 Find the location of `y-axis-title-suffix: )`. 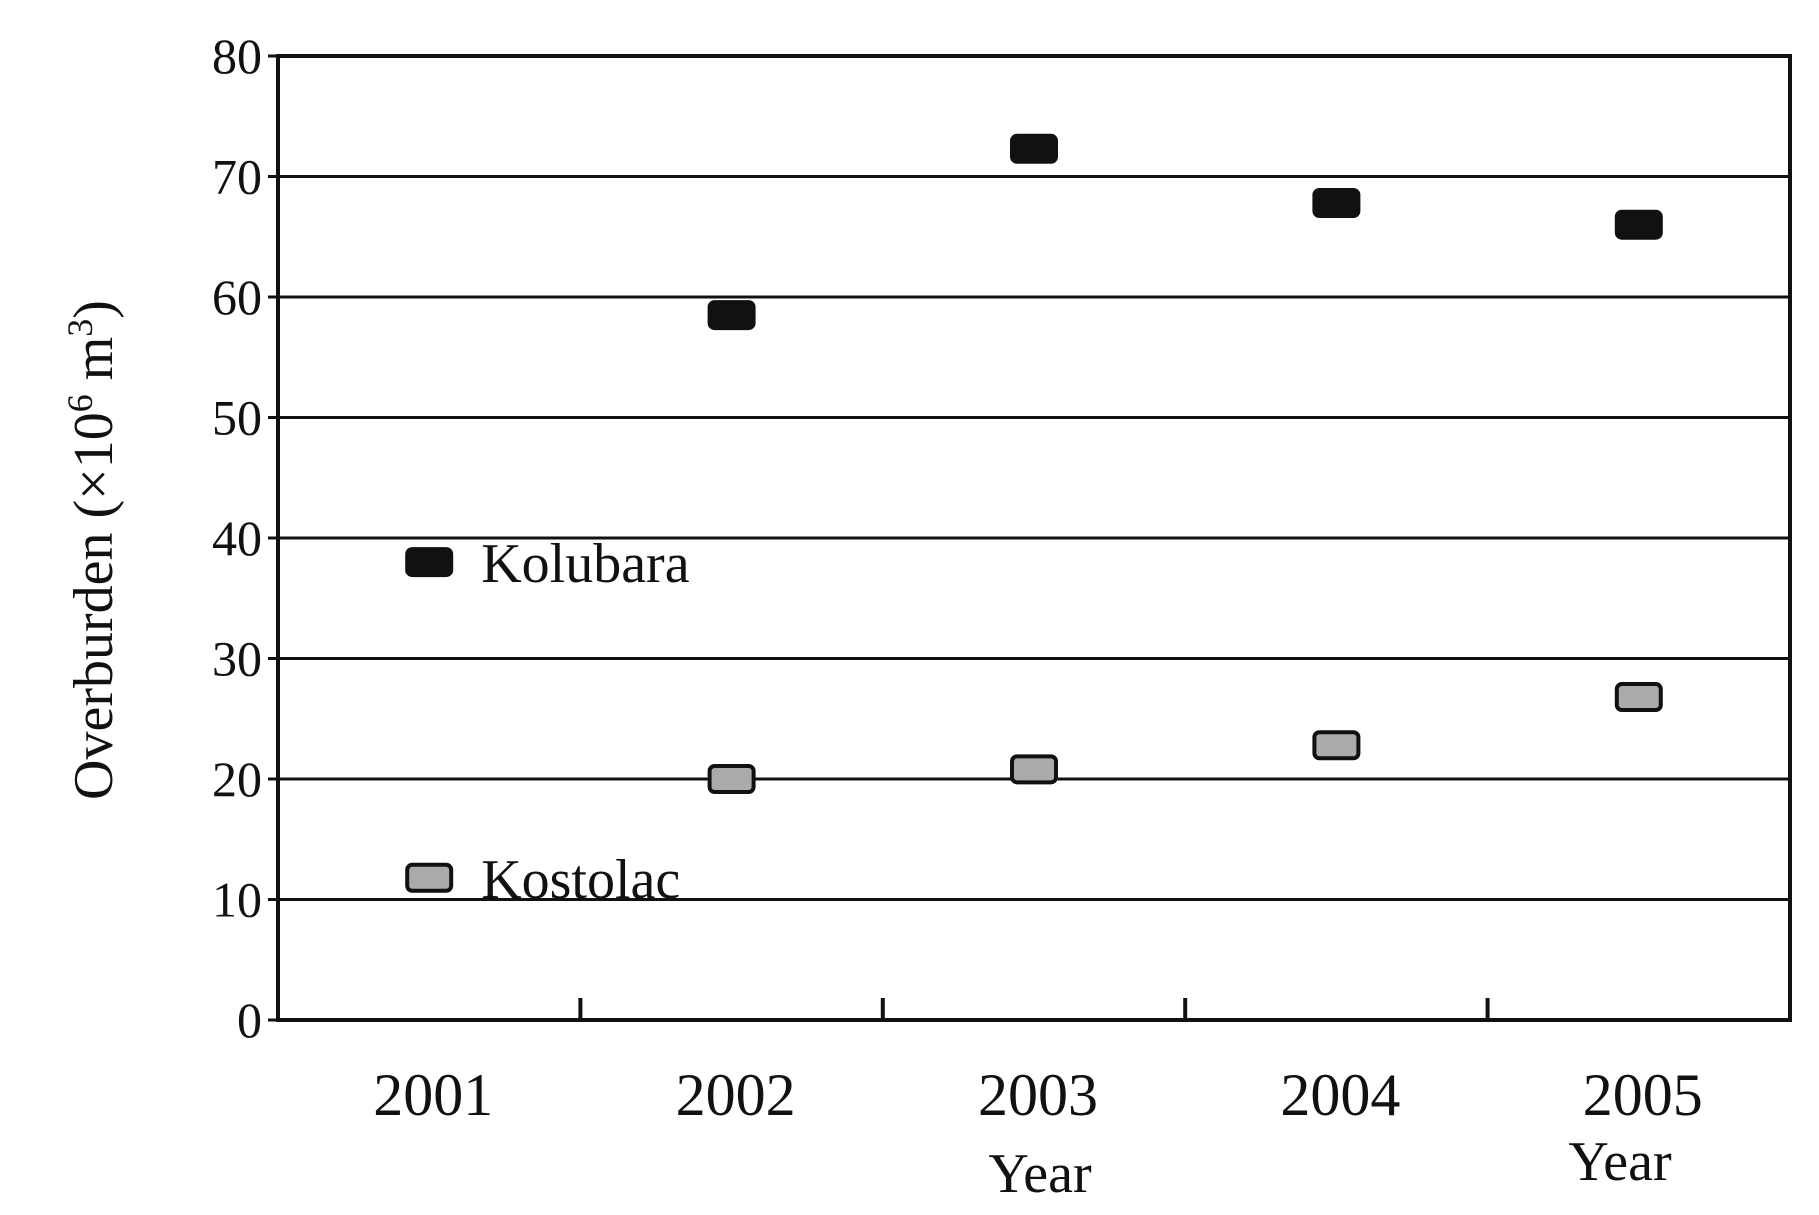

y-axis-title-suffix: ) is located at coordinates (94, 309).